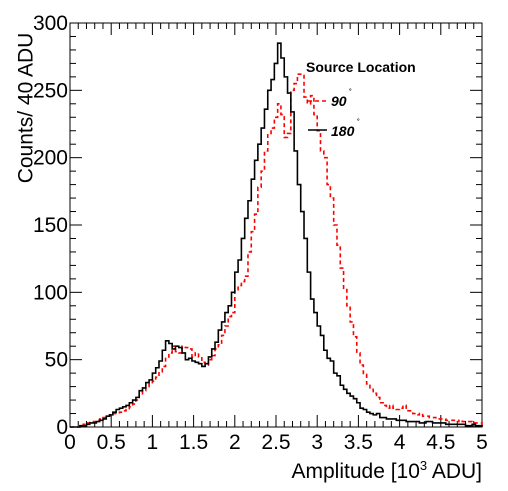 The width and height of the screenshot is (508, 491). I want to click on x-tick-label: 2, so click(235, 442).